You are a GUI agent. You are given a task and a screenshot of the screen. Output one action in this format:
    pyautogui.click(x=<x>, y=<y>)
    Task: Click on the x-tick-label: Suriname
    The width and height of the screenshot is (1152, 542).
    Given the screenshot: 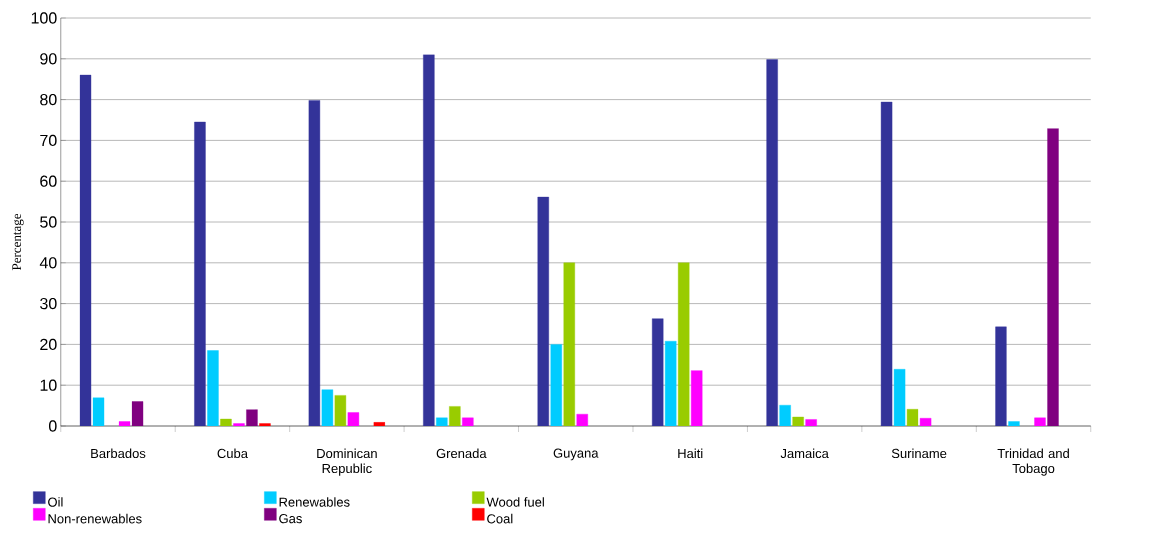 What is the action you would take?
    pyautogui.click(x=919, y=453)
    